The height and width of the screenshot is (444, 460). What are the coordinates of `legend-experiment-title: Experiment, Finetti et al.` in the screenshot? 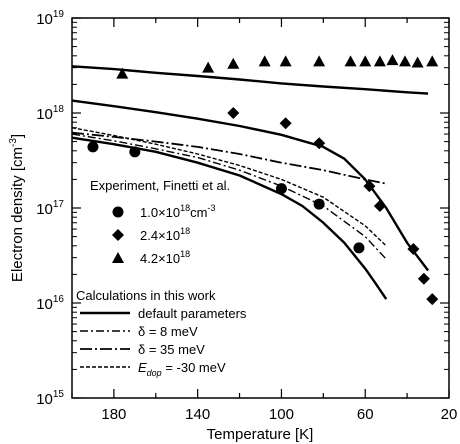 It's located at (160, 185).